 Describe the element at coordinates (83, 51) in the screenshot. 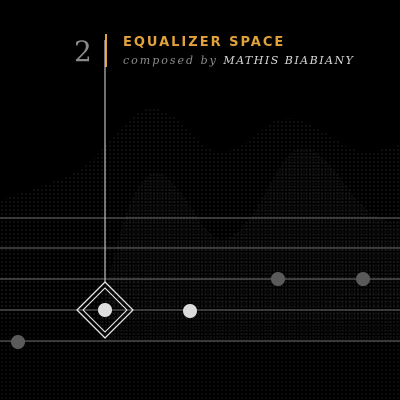

I see `track-number: 2` at that location.